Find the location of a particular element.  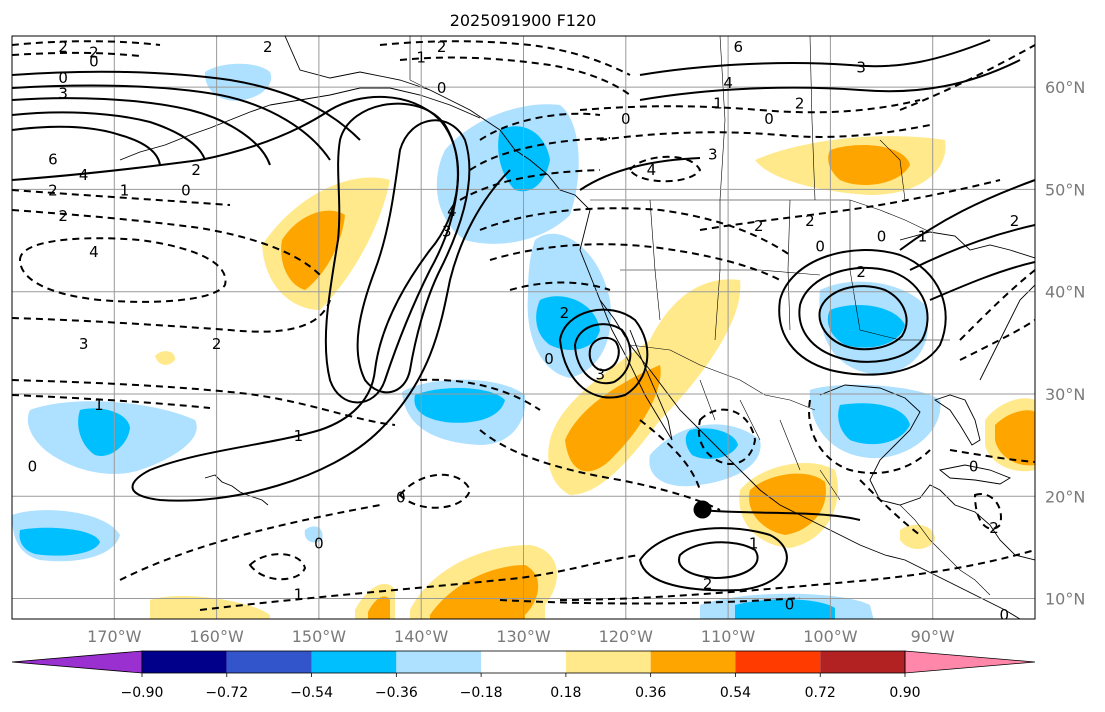

latitude-label: 40°N is located at coordinates (1065, 292).